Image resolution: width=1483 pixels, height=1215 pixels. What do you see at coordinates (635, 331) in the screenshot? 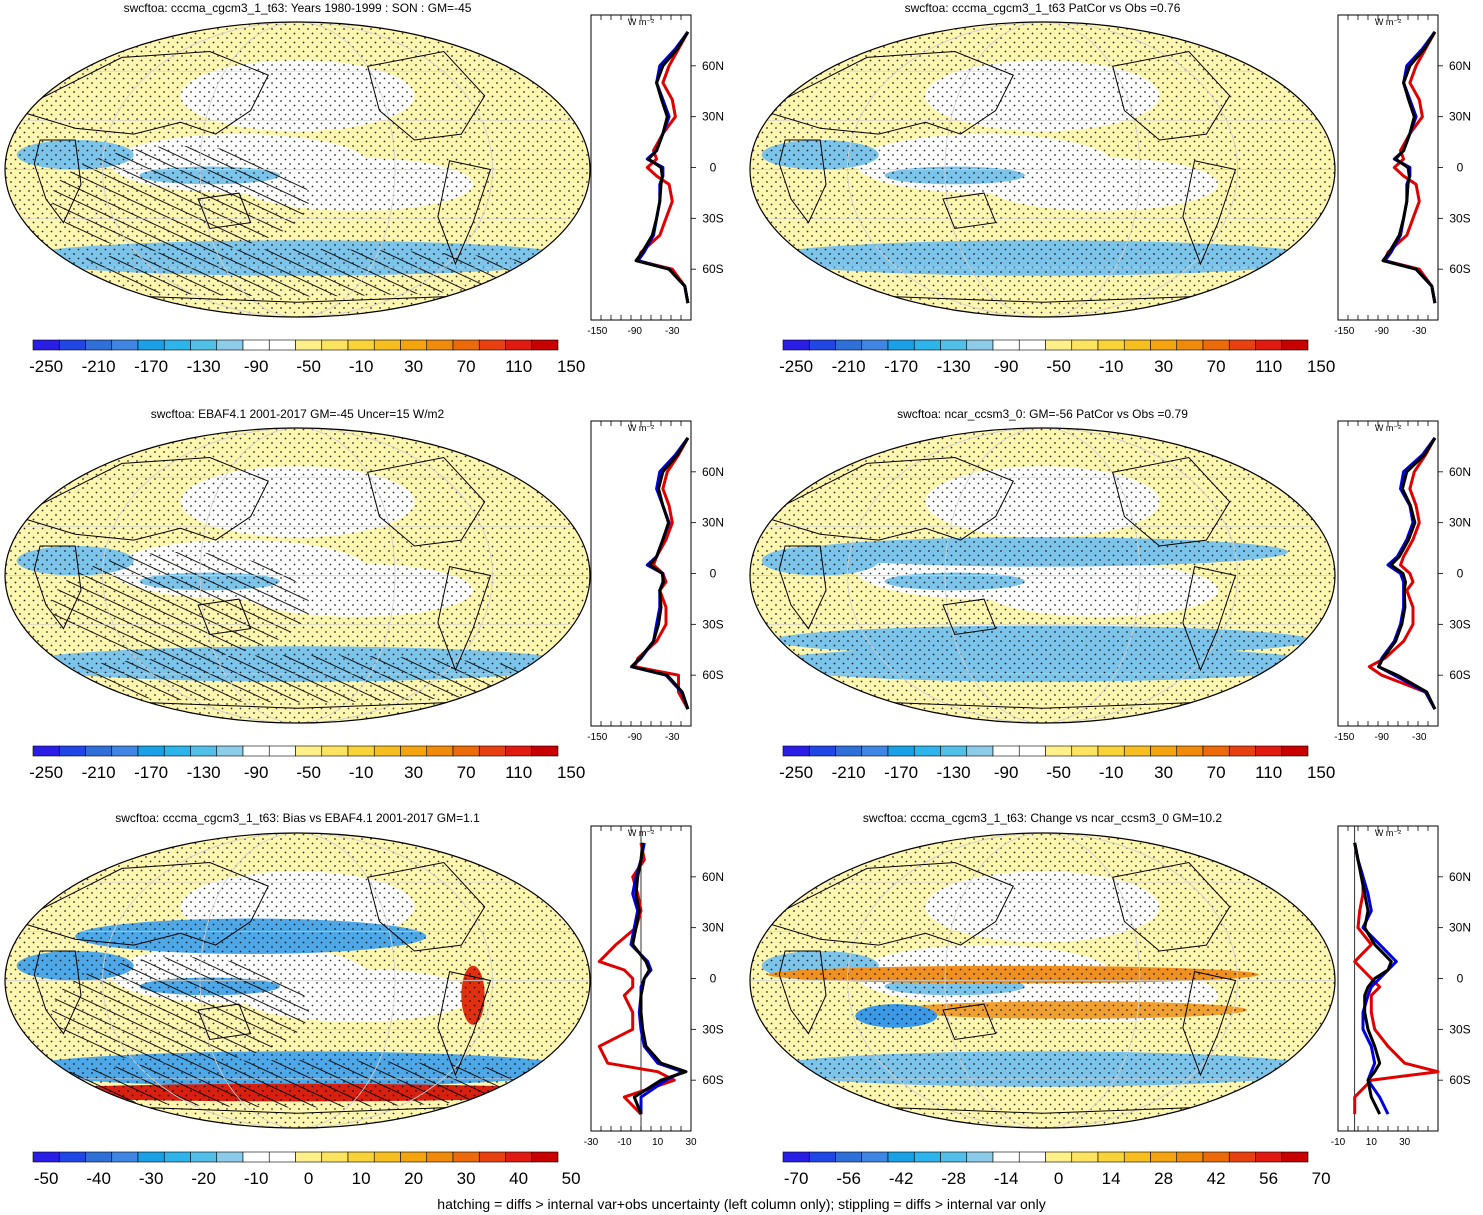
I see `x-tick-label: -90` at bounding box center [635, 331].